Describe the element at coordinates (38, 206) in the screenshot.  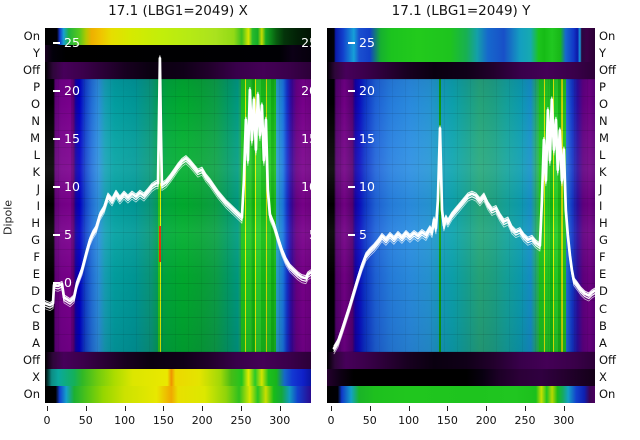
I see `row-label-i: I` at that location.